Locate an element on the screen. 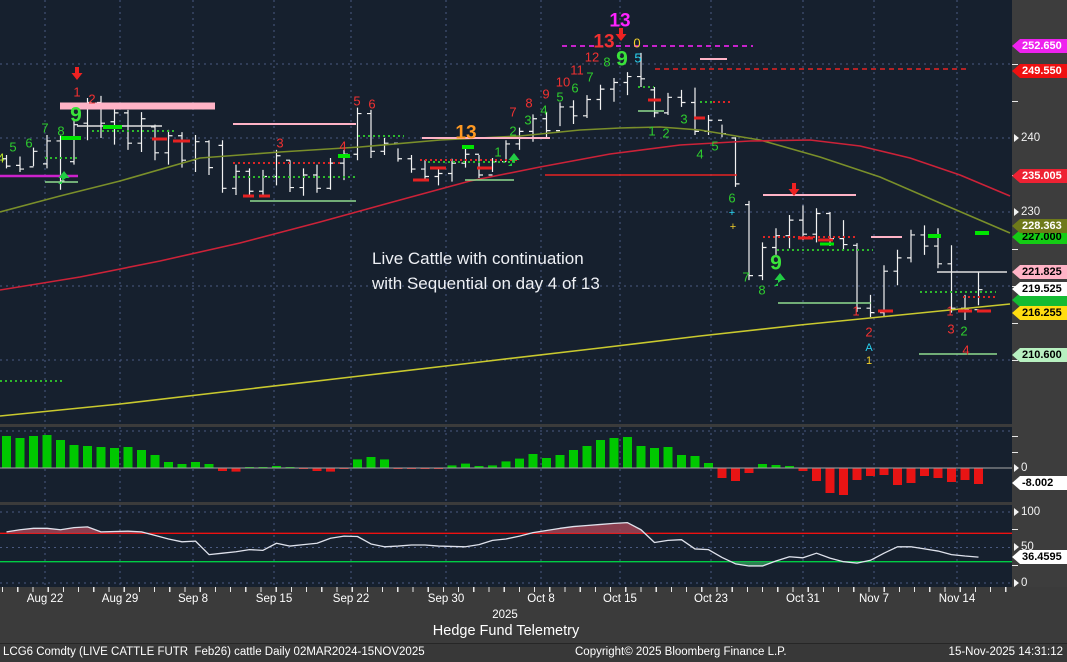 The image size is (1067, 662). price-level-badge: 228.363 is located at coordinates (1039, 226).